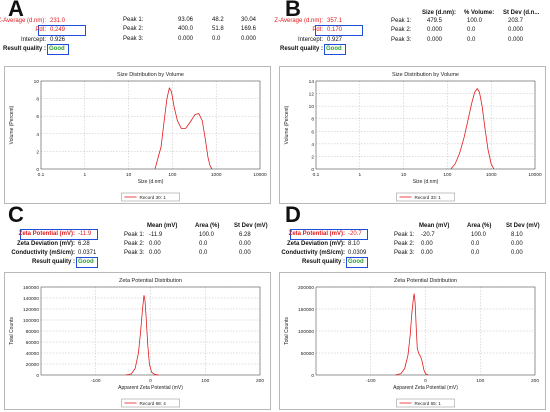  I want to click on legend-box, so click(150, 197).